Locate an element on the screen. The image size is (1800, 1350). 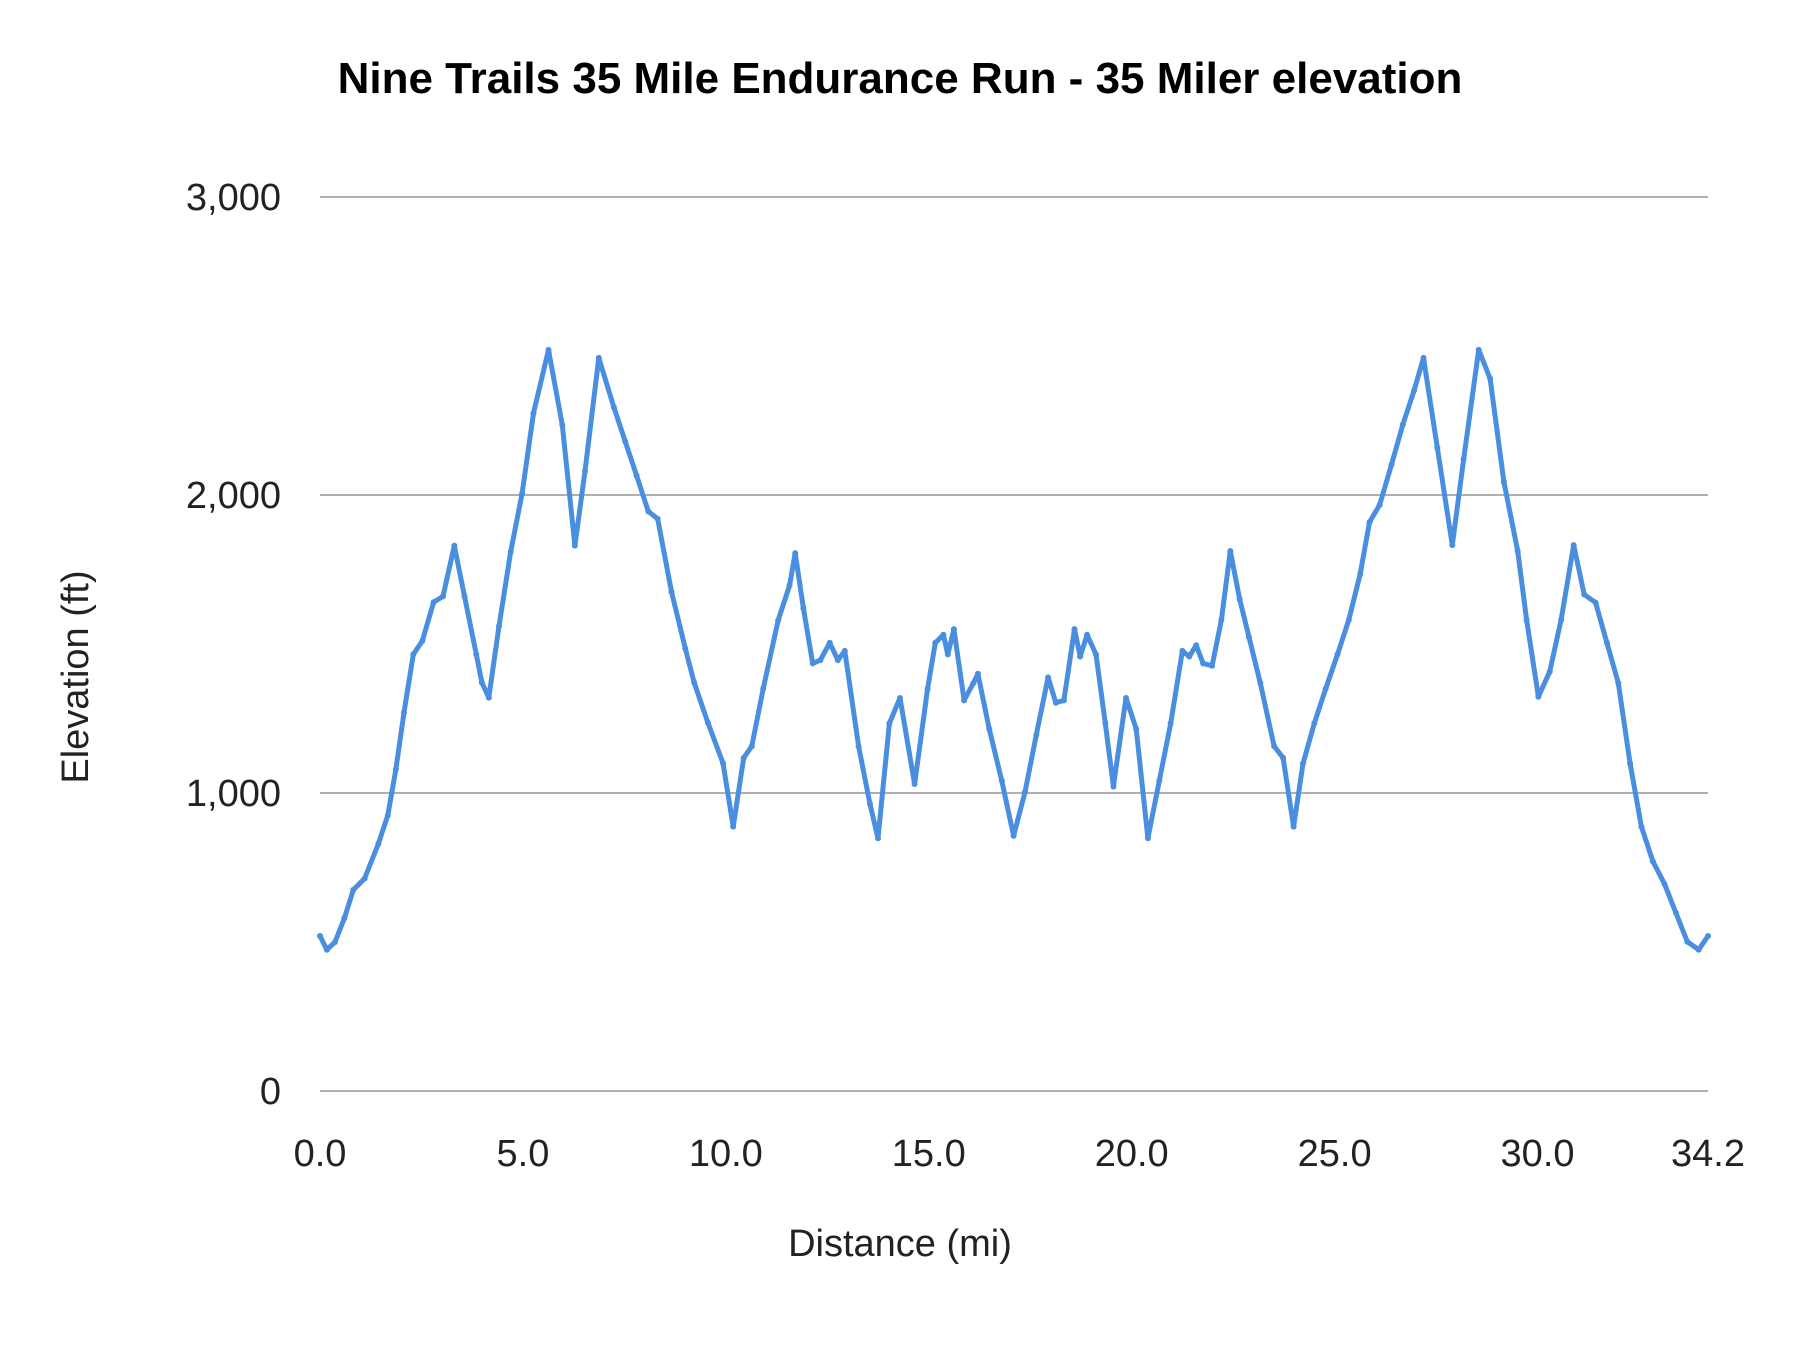
y-axis-title: Elevation (ft) is located at coordinates (76, 676).